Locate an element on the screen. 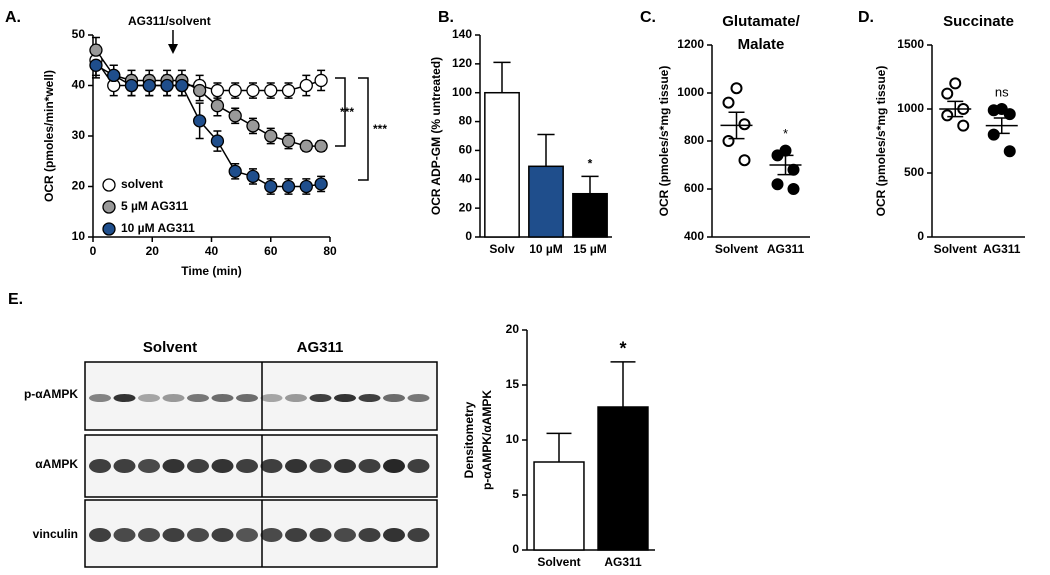 The image size is (1050, 575). x-tick-label: Solvent is located at coordinates (736, 249).